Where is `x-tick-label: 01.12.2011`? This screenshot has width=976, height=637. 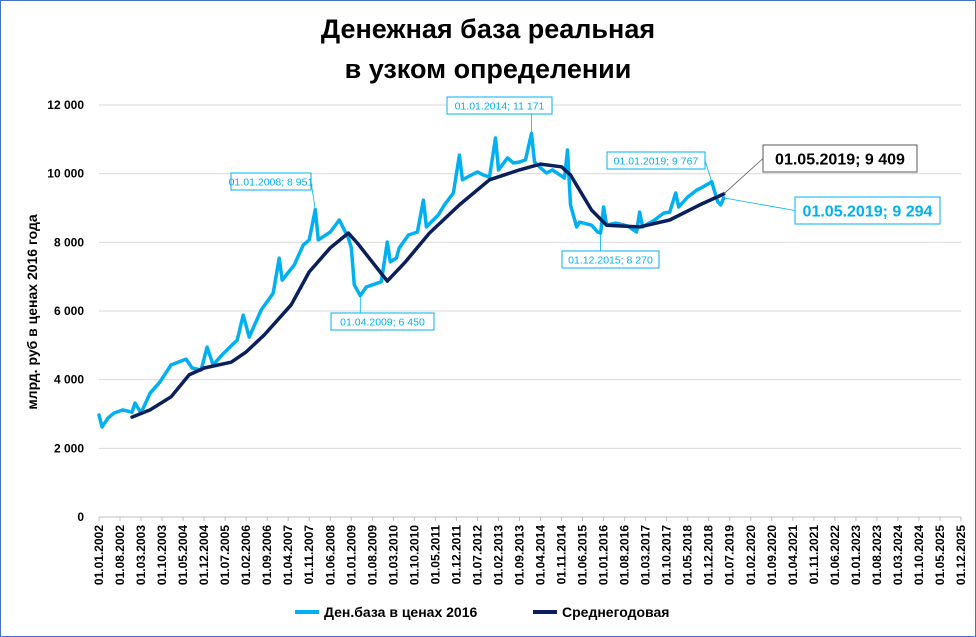 x-tick-label: 01.12.2011 is located at coordinates (456, 555).